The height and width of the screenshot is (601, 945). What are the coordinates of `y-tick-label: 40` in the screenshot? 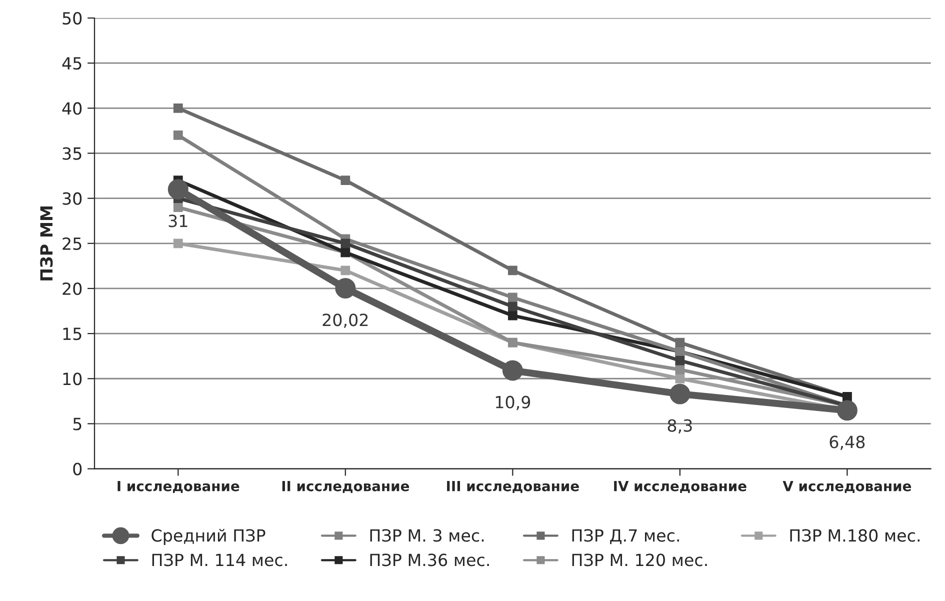 It's located at (72, 108).